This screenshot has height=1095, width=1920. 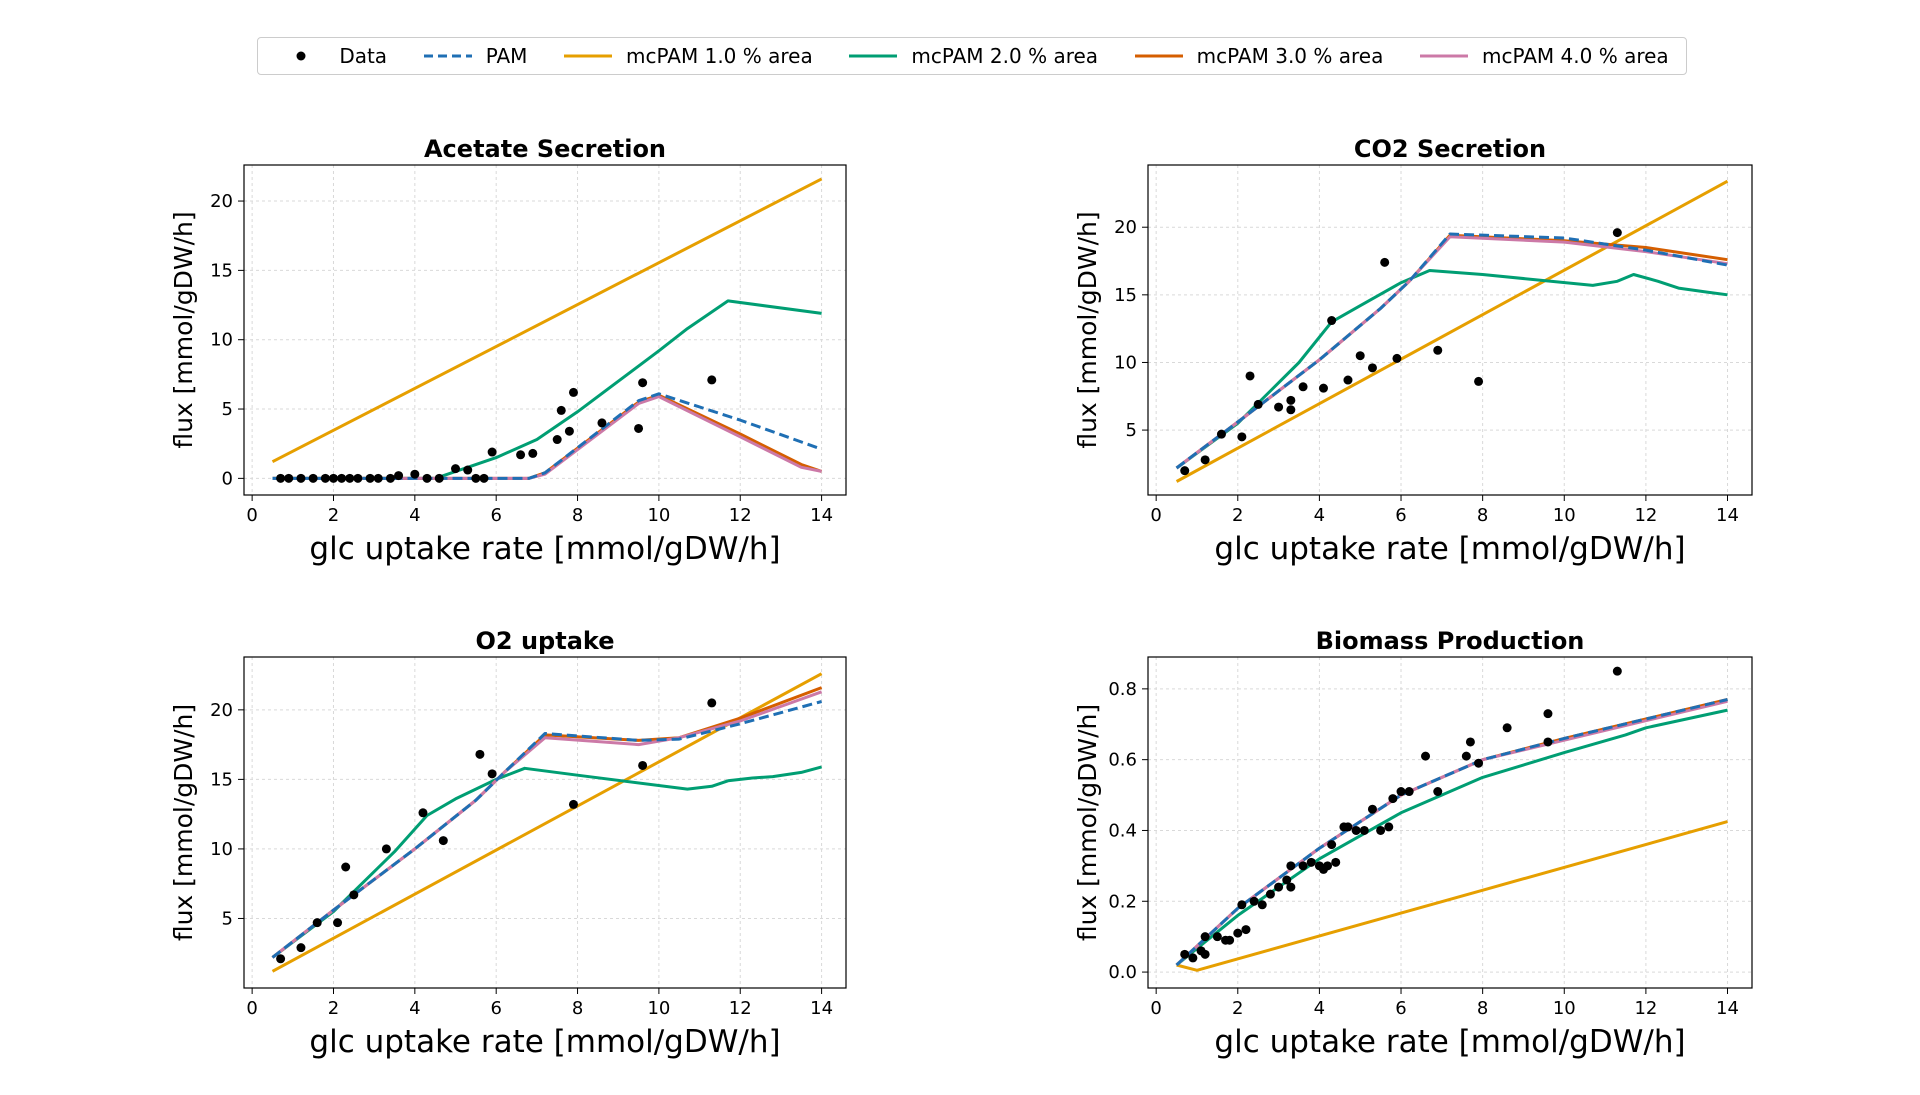 I want to click on y-tick-label: 0.0, so click(x=1122, y=972).